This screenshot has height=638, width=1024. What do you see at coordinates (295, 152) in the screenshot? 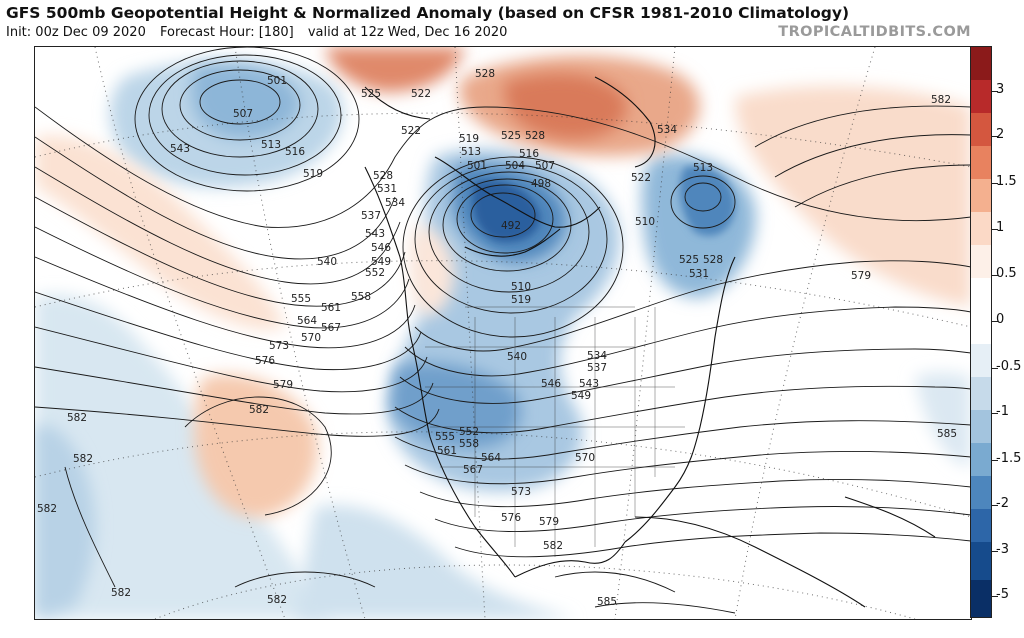
I see `contour-label: 516` at bounding box center [295, 152].